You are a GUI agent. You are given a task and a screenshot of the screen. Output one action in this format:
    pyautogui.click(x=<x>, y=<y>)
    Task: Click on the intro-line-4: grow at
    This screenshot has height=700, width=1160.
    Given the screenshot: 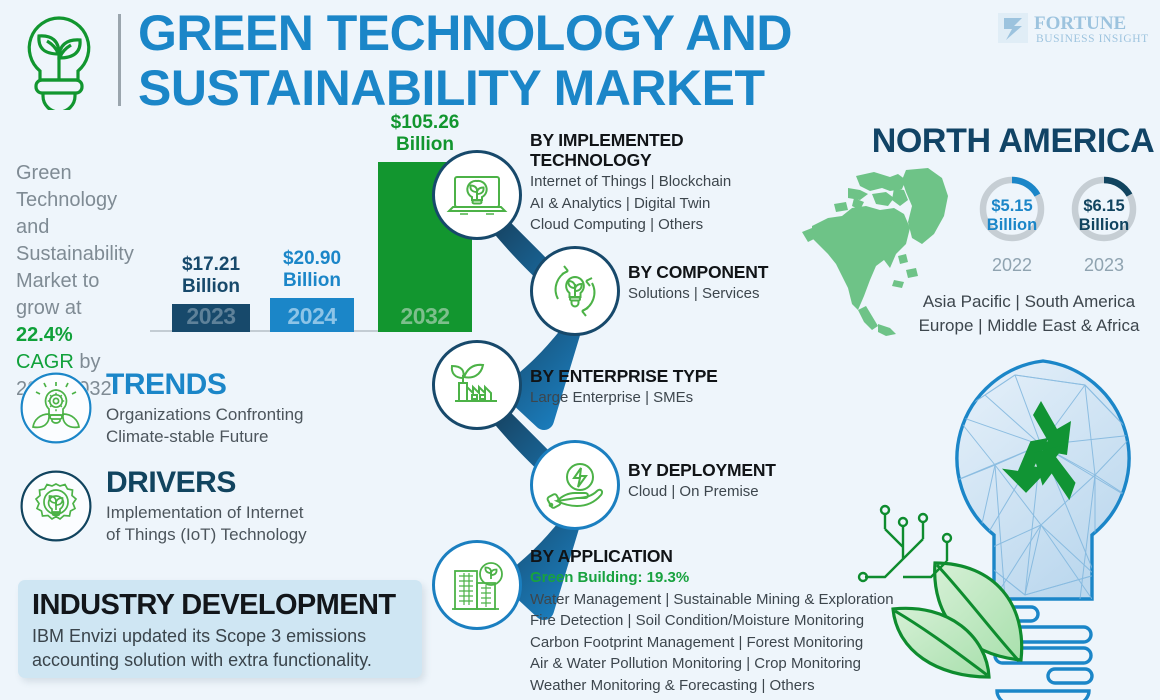 What is the action you would take?
    pyautogui.click(x=49, y=308)
    